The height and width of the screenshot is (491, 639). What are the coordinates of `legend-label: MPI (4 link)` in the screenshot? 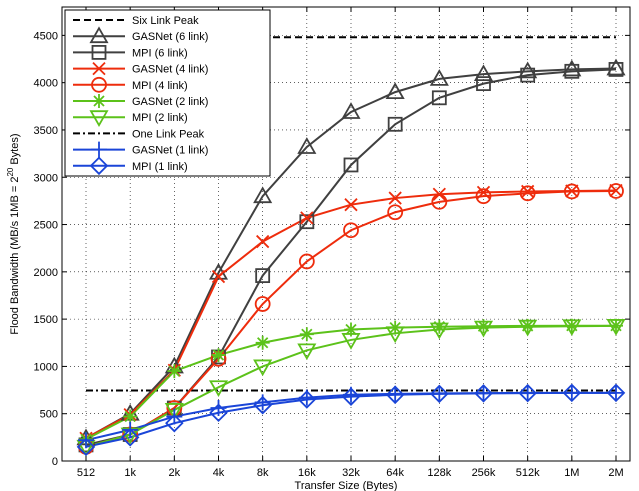 It's located at (160, 86).